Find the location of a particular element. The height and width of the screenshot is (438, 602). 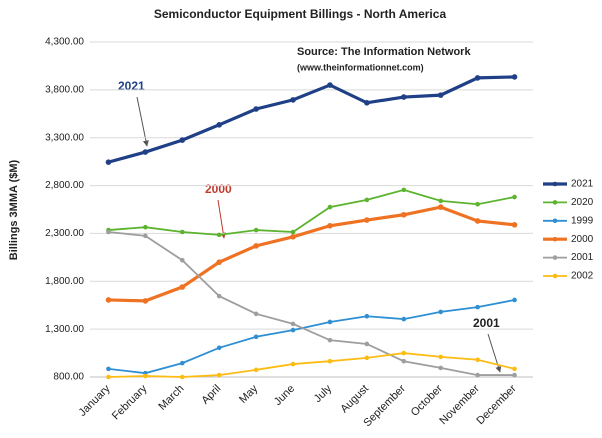

y-tick-label: 3,300.00 is located at coordinates (64, 137).